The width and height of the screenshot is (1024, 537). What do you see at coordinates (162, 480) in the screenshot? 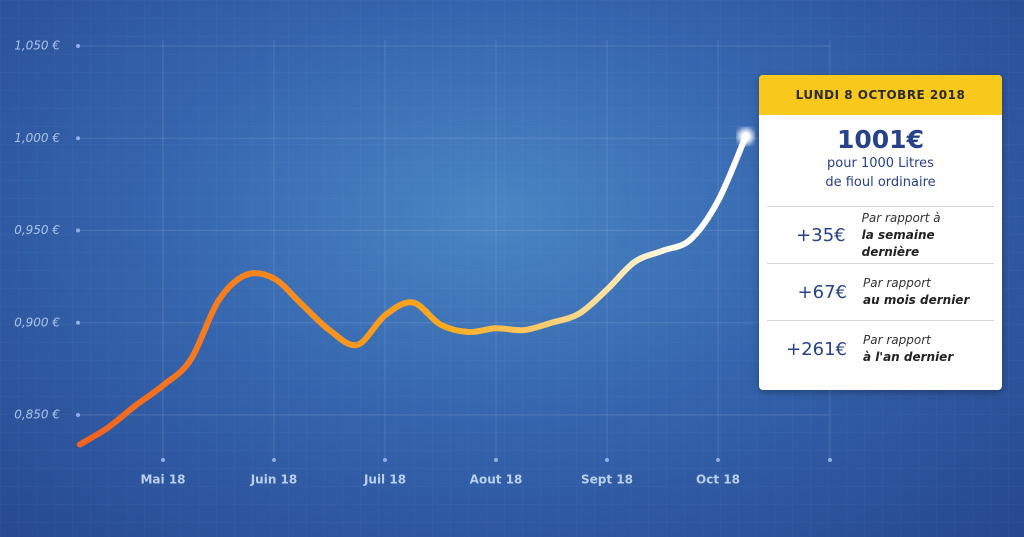
I see `x-tick-label: Mai 18` at bounding box center [162, 480].